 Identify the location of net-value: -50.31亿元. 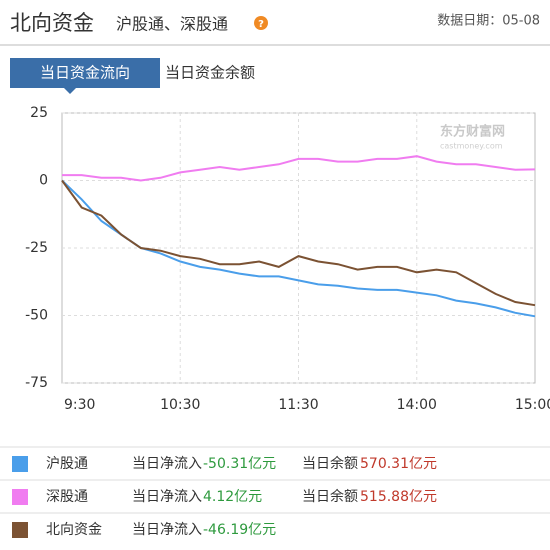
(239, 464).